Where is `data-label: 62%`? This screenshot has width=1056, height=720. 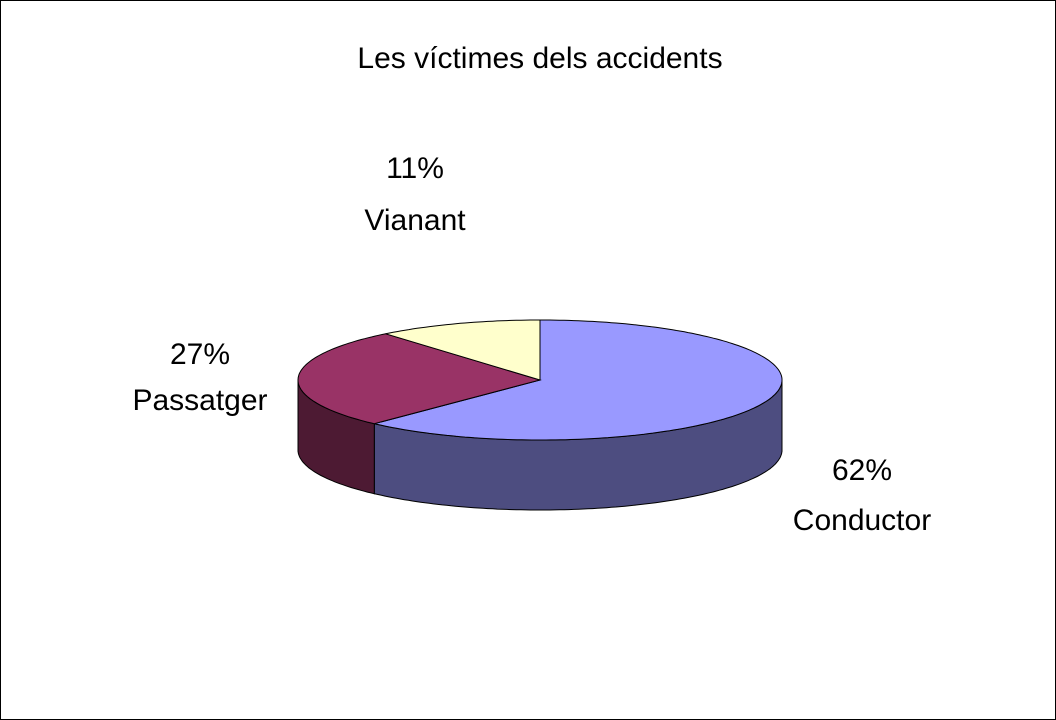
data-label: 62% is located at coordinates (862, 470).